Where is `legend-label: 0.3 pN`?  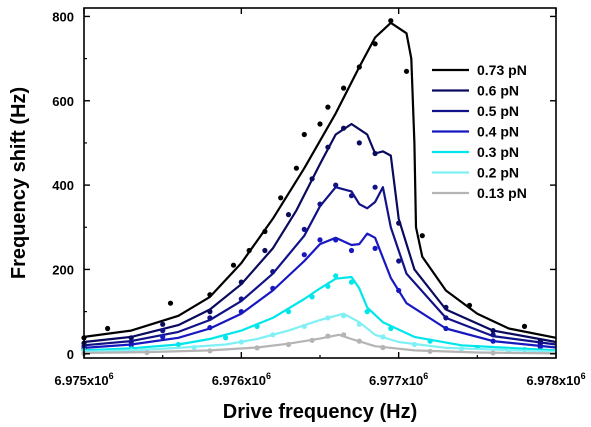 legend-label: 0.3 pN is located at coordinates (498, 152).